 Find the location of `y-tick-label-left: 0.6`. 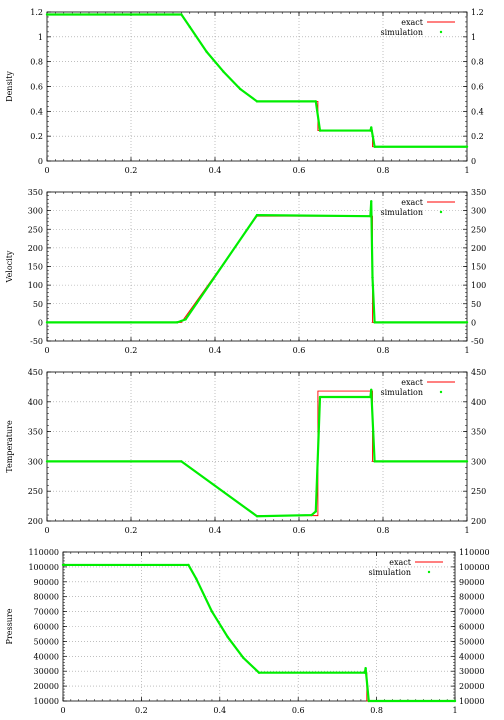

y-tick-label-left: 0.6 is located at coordinates (36, 87).